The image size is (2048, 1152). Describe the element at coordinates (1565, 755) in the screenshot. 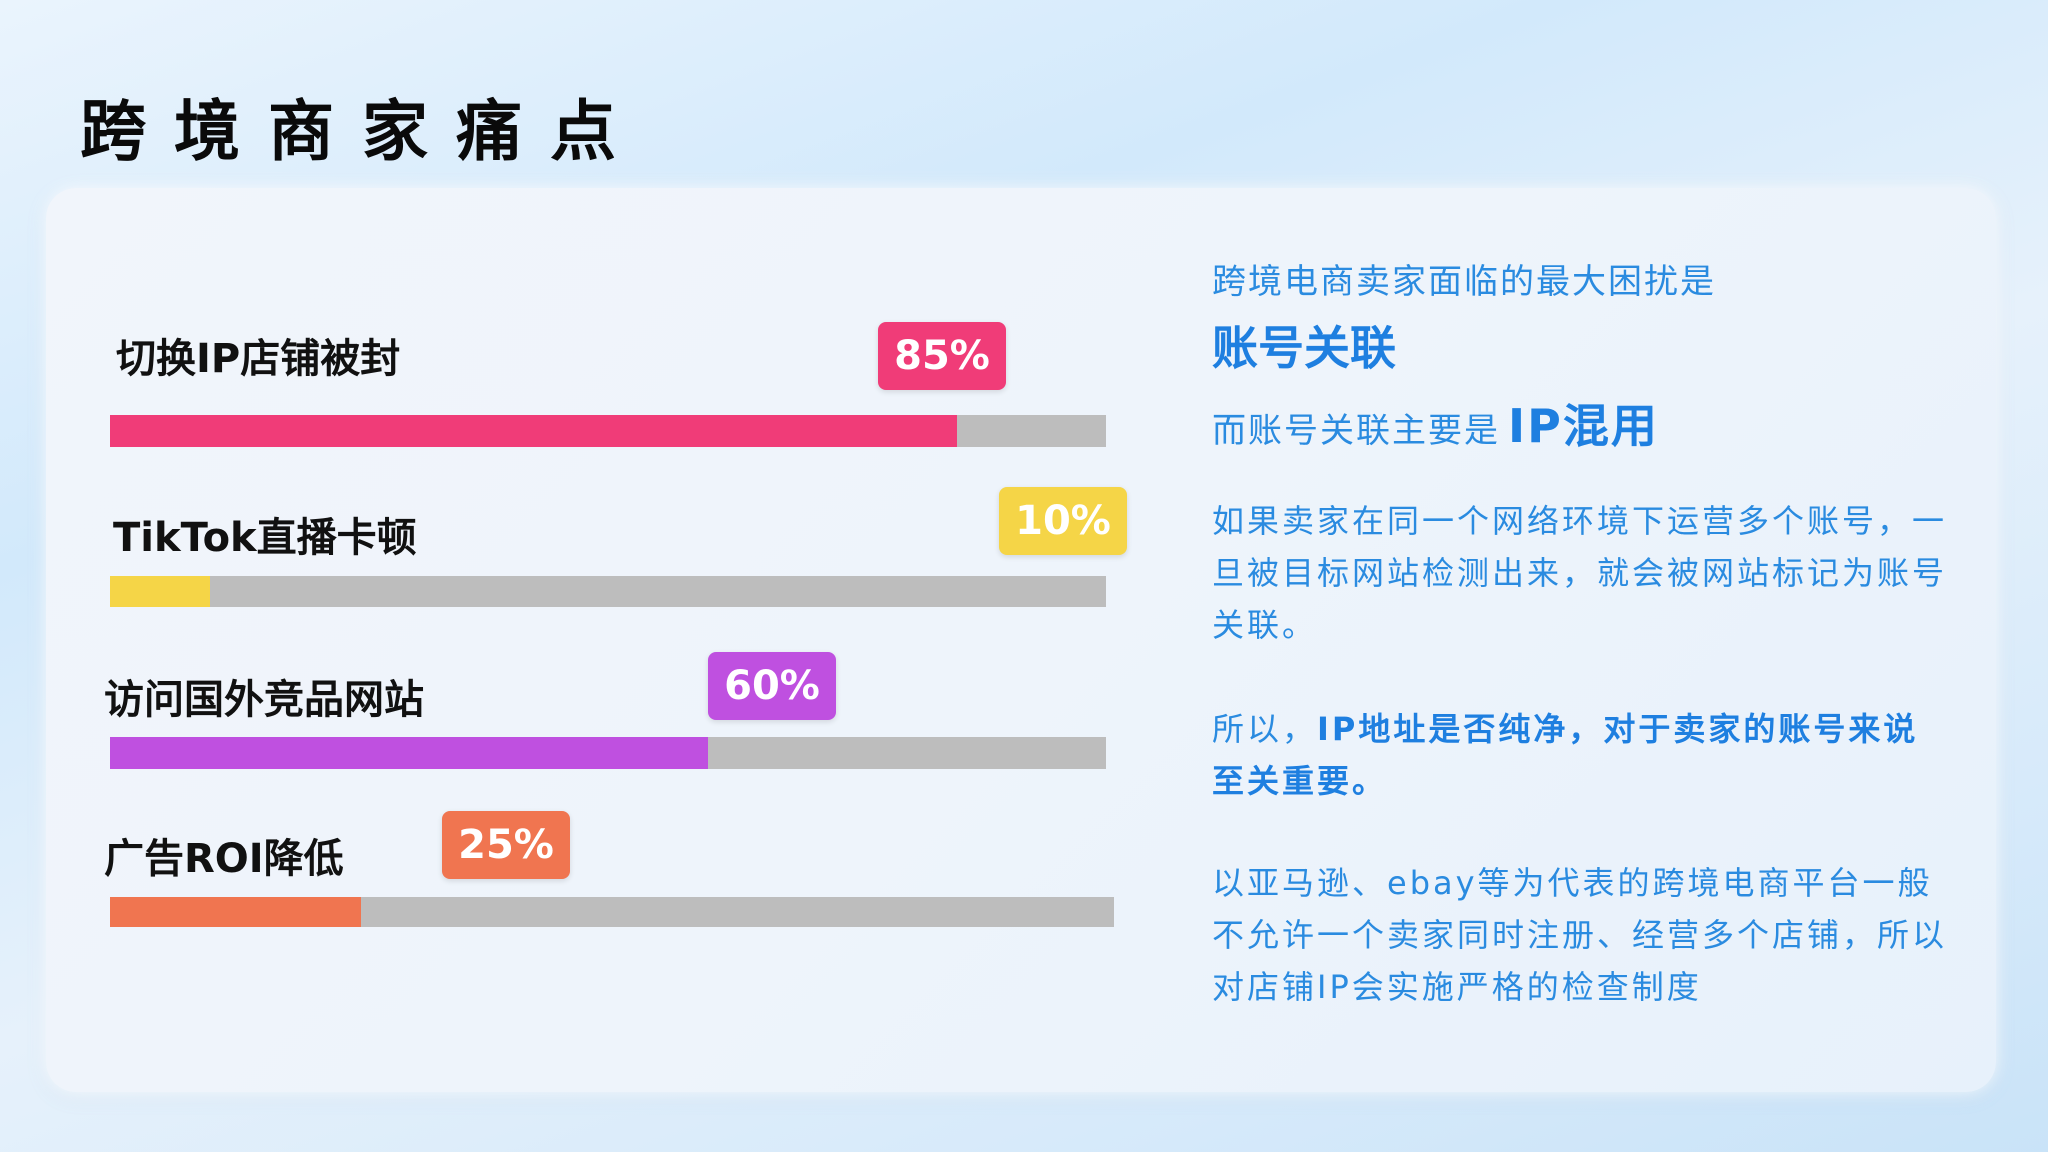

I see `paragraph-2-emphasis: IP地址是否纯净，对于卖家的账号来说至关重要。` at that location.